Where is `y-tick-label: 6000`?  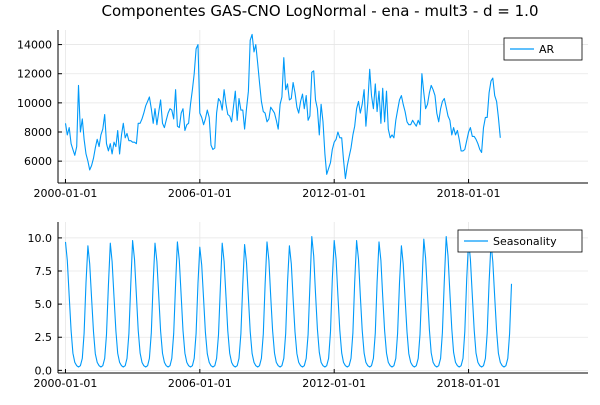 y-tick-label: 6000 is located at coordinates (38, 161).